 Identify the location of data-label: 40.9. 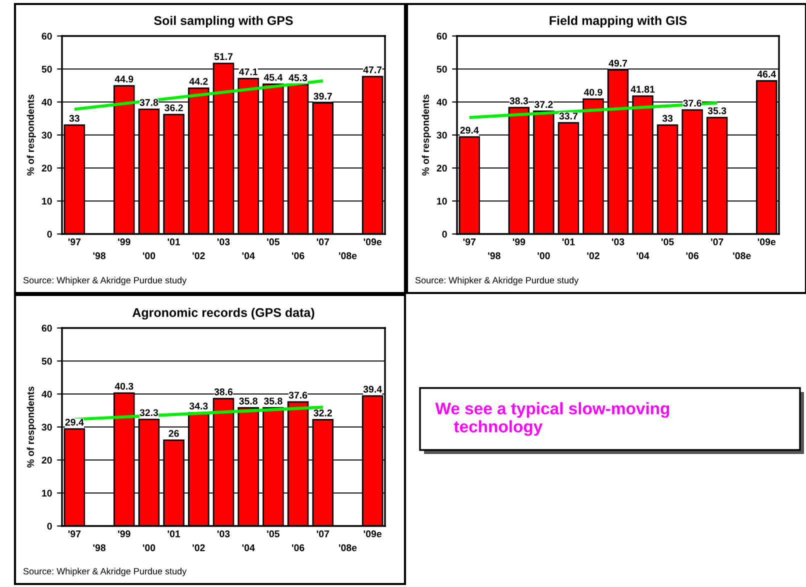
(593, 92).